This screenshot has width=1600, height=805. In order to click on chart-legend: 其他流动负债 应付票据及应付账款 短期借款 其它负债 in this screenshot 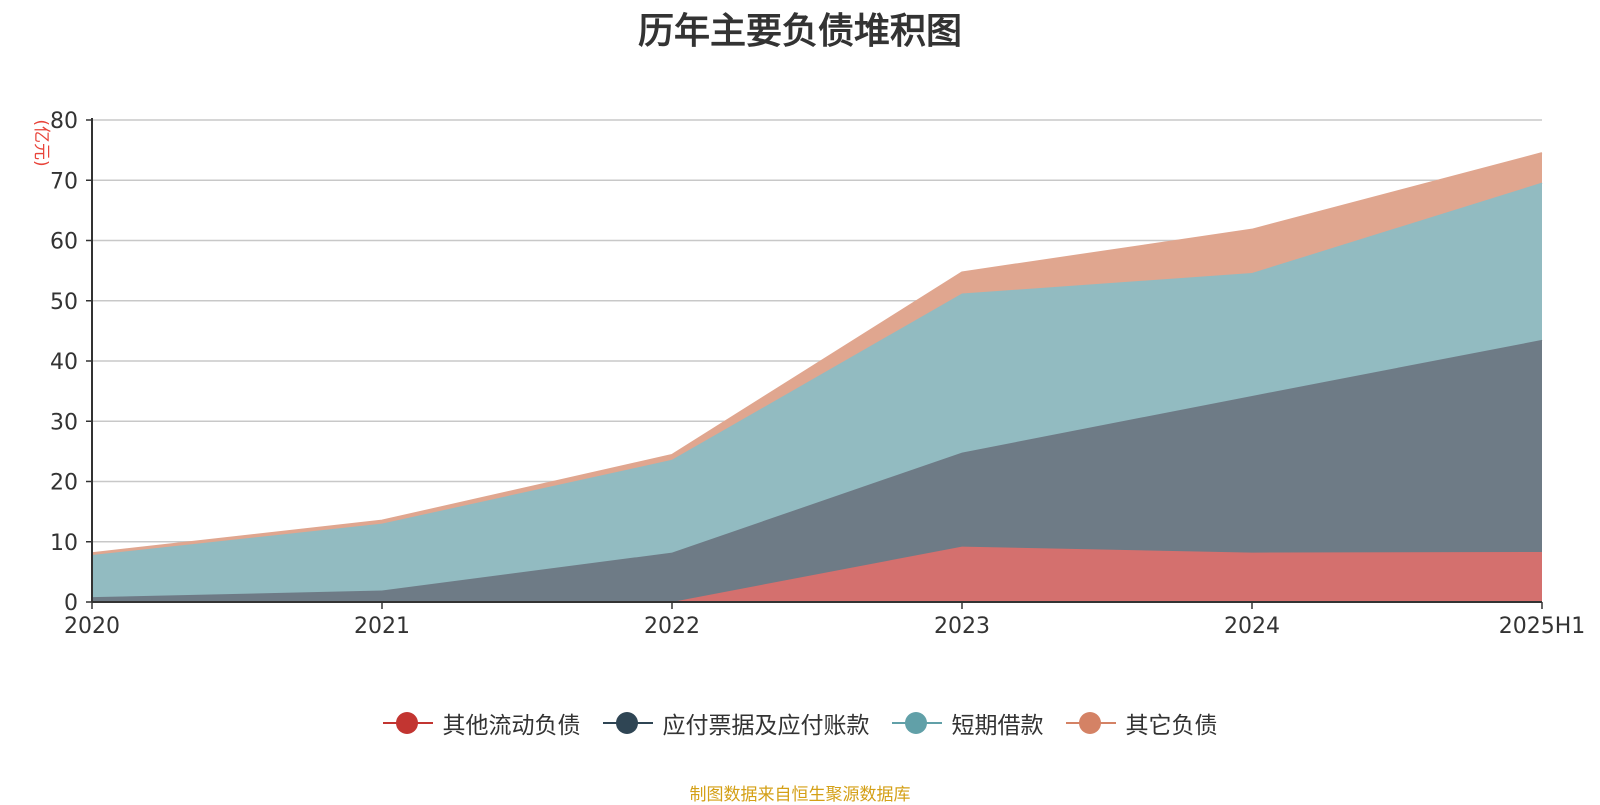, I will do `click(800, 723)`.